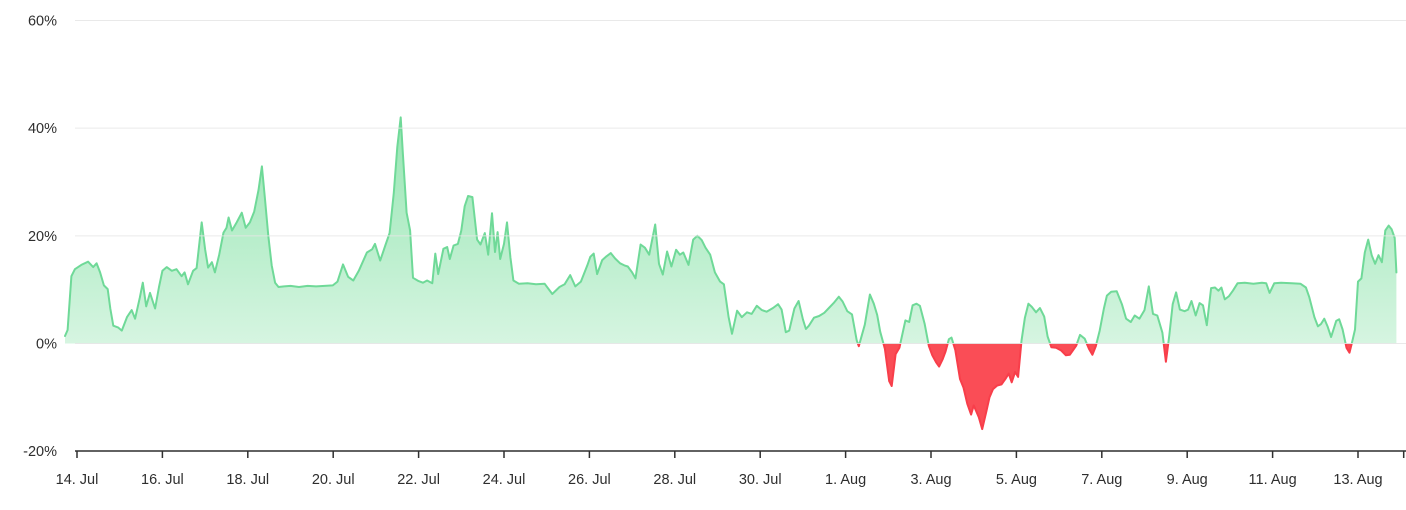 The height and width of the screenshot is (510, 1406). What do you see at coordinates (1273, 480) in the screenshot?
I see `x-tick-label: 11. Aug` at bounding box center [1273, 480].